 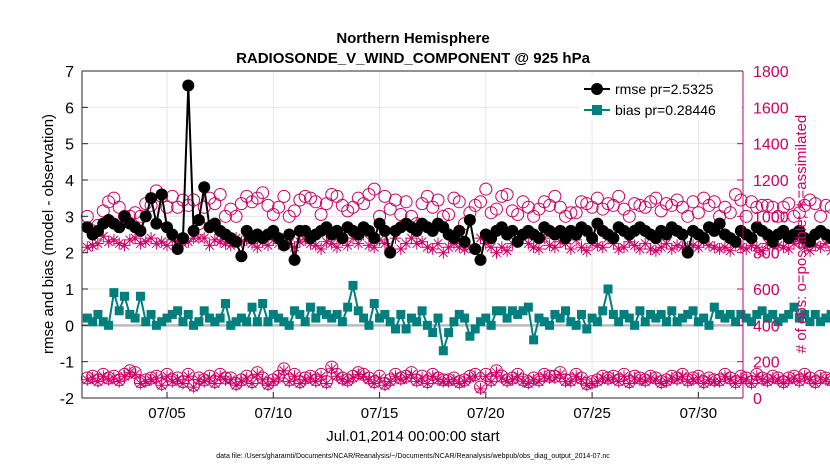 What do you see at coordinates (660, 98) in the screenshot?
I see `legend: rmse pr=2.5325 bias pr=0.28446` at bounding box center [660, 98].